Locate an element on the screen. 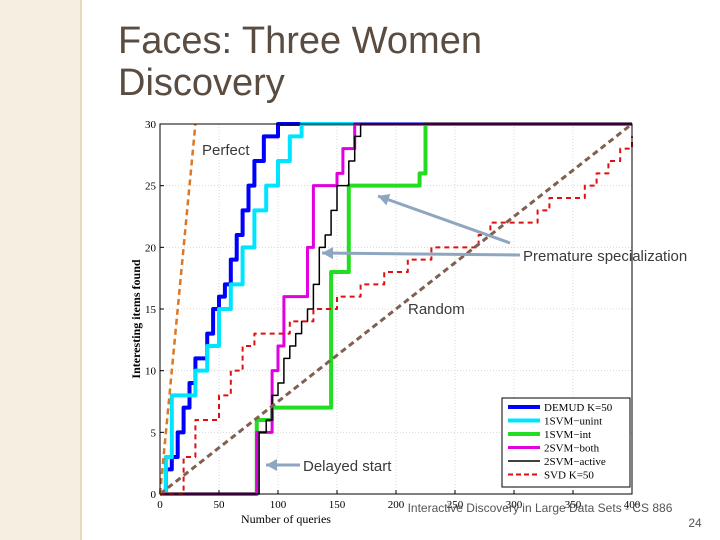 This screenshot has height=540, width=720. arrow-premature-to-2svm is located at coordinates (421, 253).